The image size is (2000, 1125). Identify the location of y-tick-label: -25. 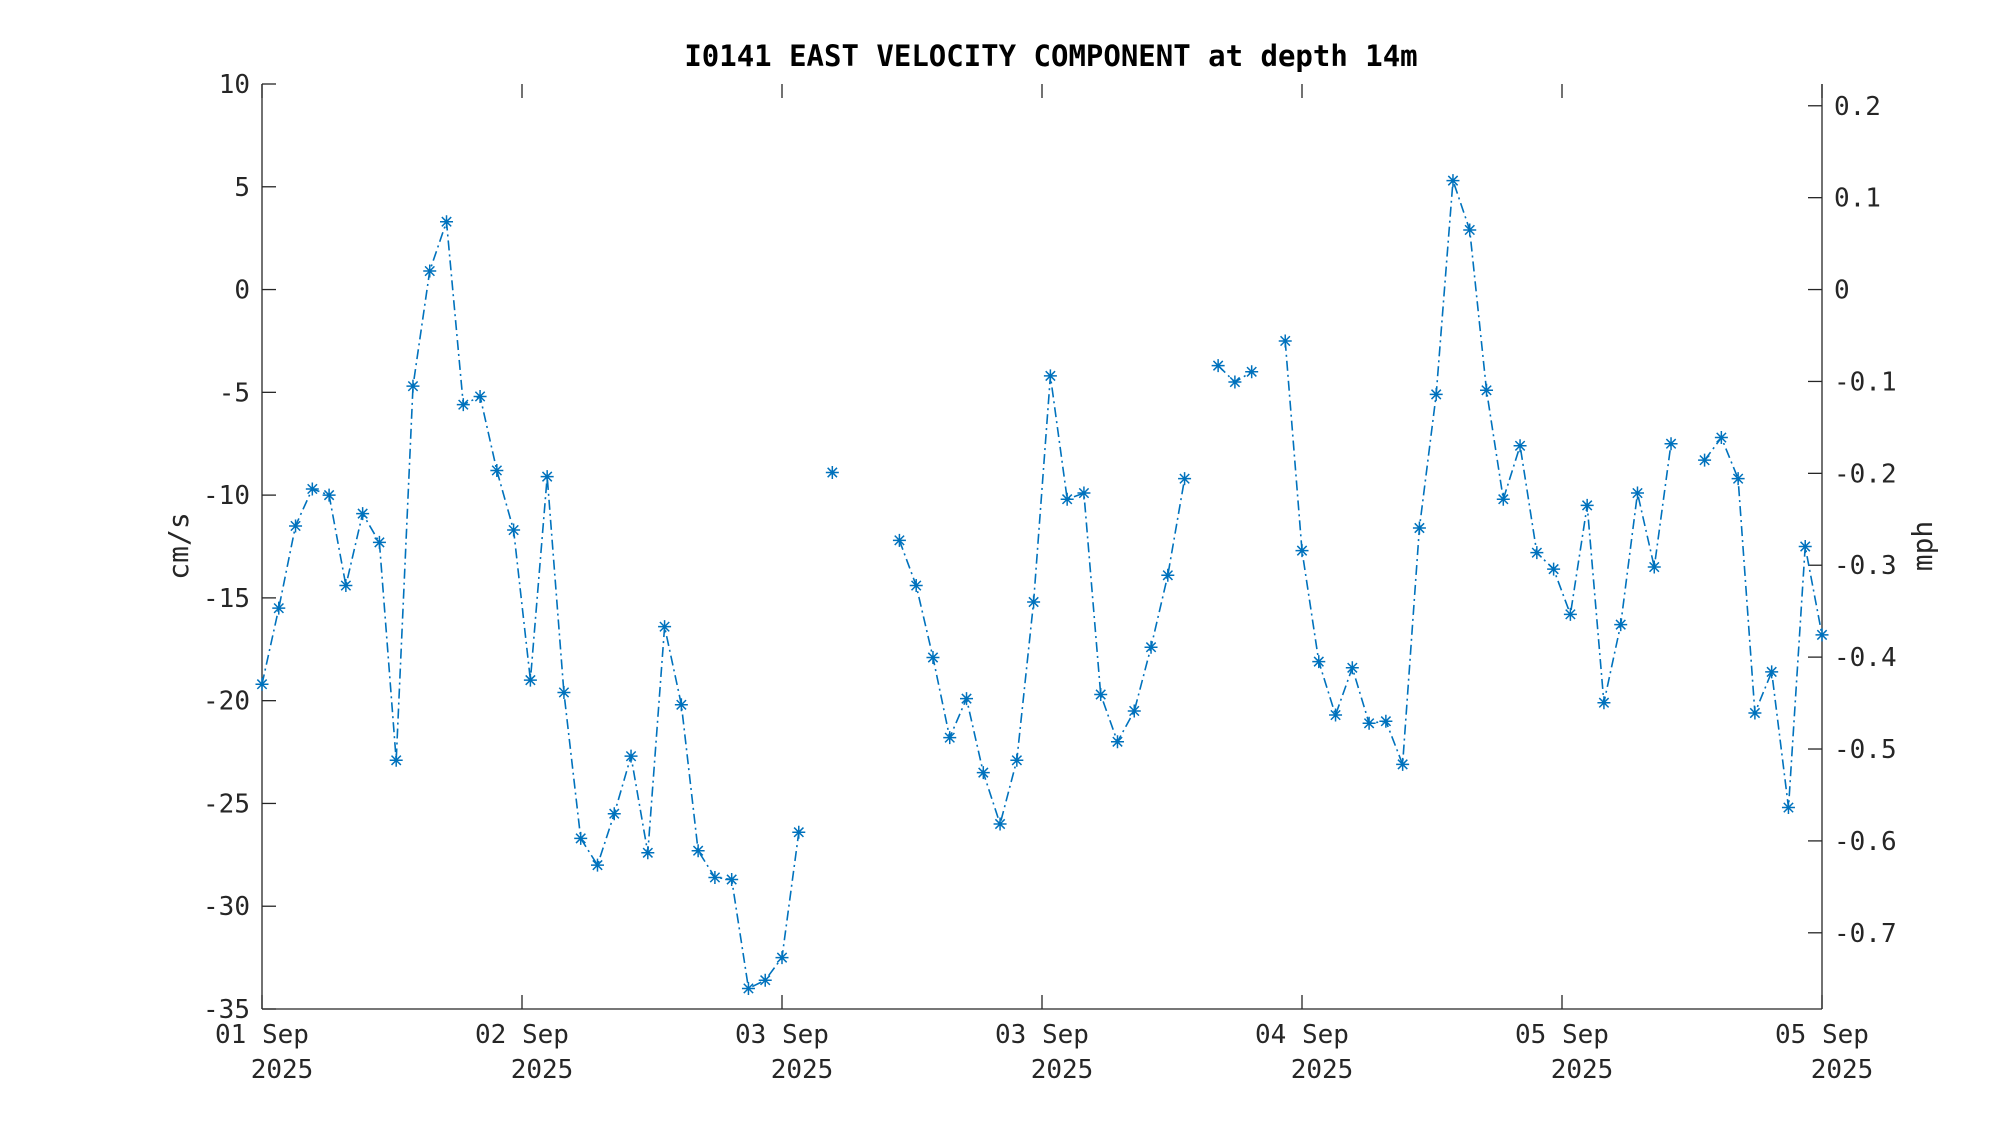
(226, 804).